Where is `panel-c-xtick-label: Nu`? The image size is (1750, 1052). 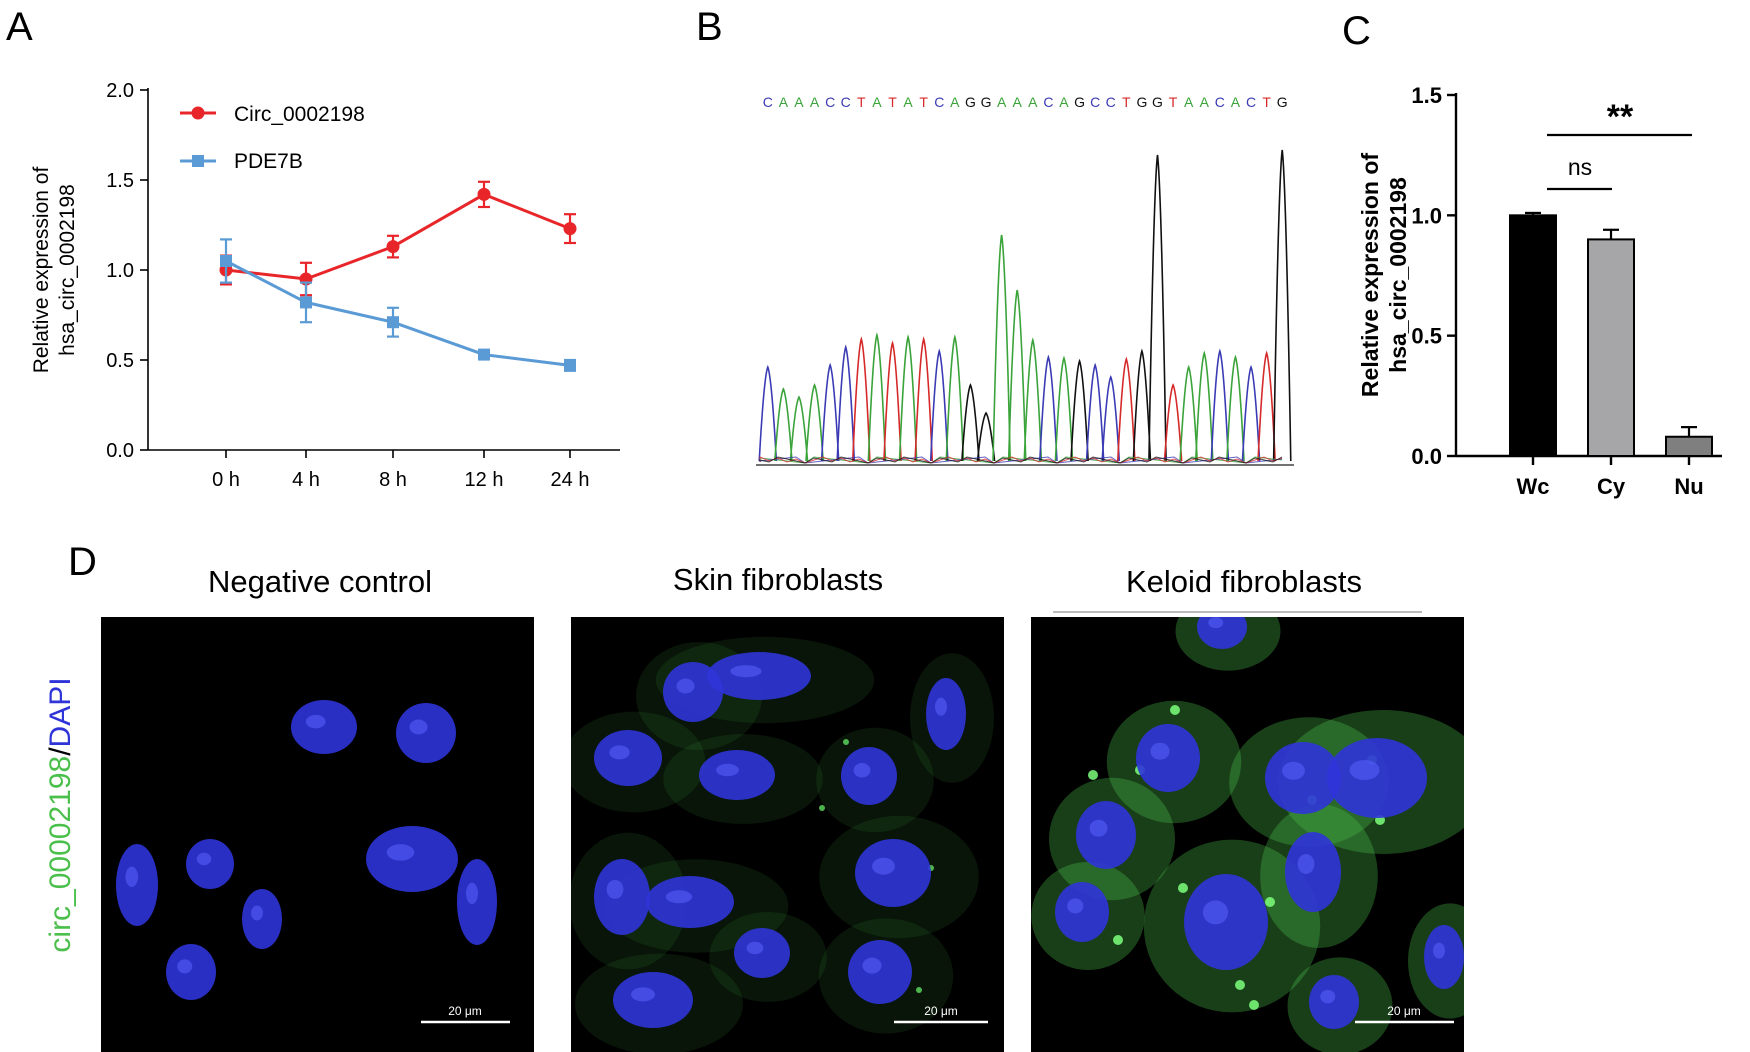
panel-c-xtick-label: Nu is located at coordinates (1688, 486).